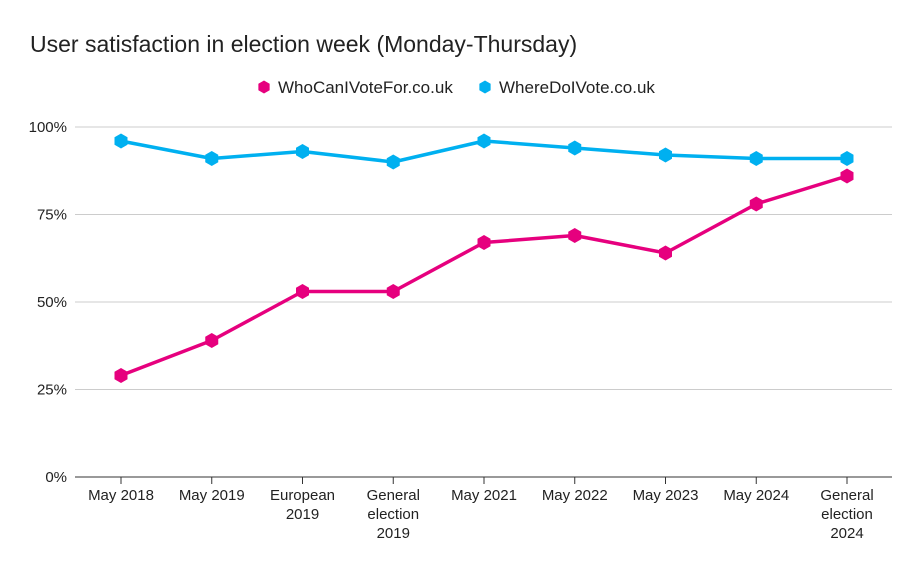 The height and width of the screenshot is (571, 921). I want to click on x-tick-label: May 2022, so click(575, 495).